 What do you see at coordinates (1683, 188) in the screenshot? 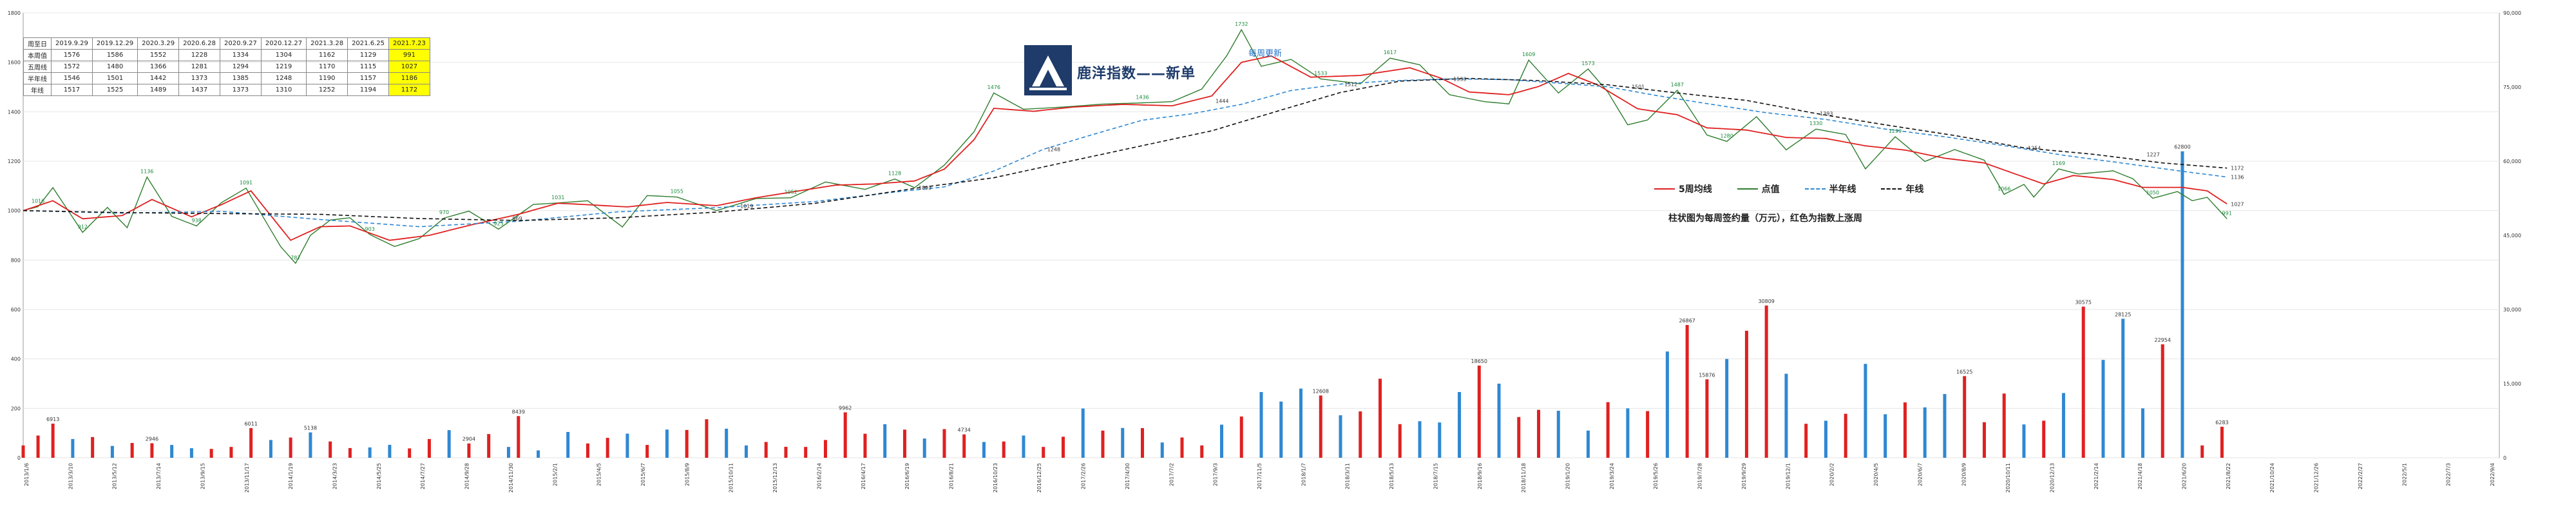
I see `legend-item-five-week: 5周均线` at bounding box center [1683, 188].